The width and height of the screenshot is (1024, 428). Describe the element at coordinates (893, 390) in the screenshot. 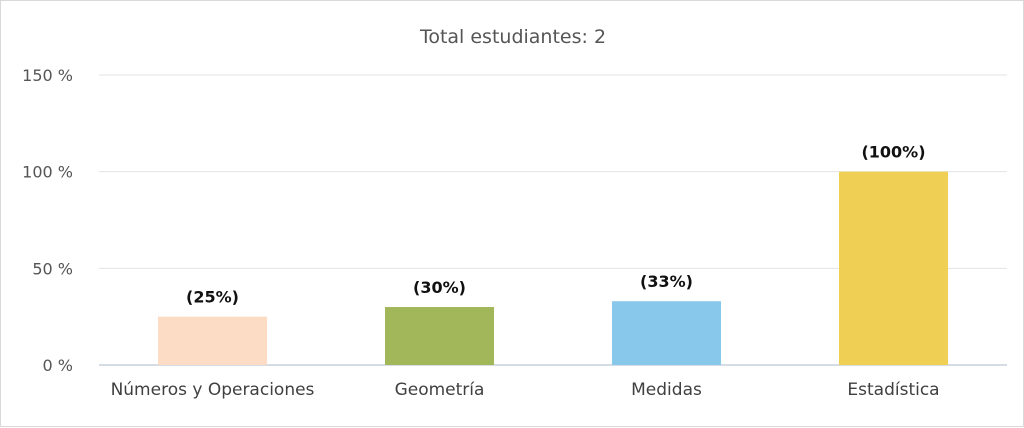

I see `x-tick-label: Estadística` at that location.